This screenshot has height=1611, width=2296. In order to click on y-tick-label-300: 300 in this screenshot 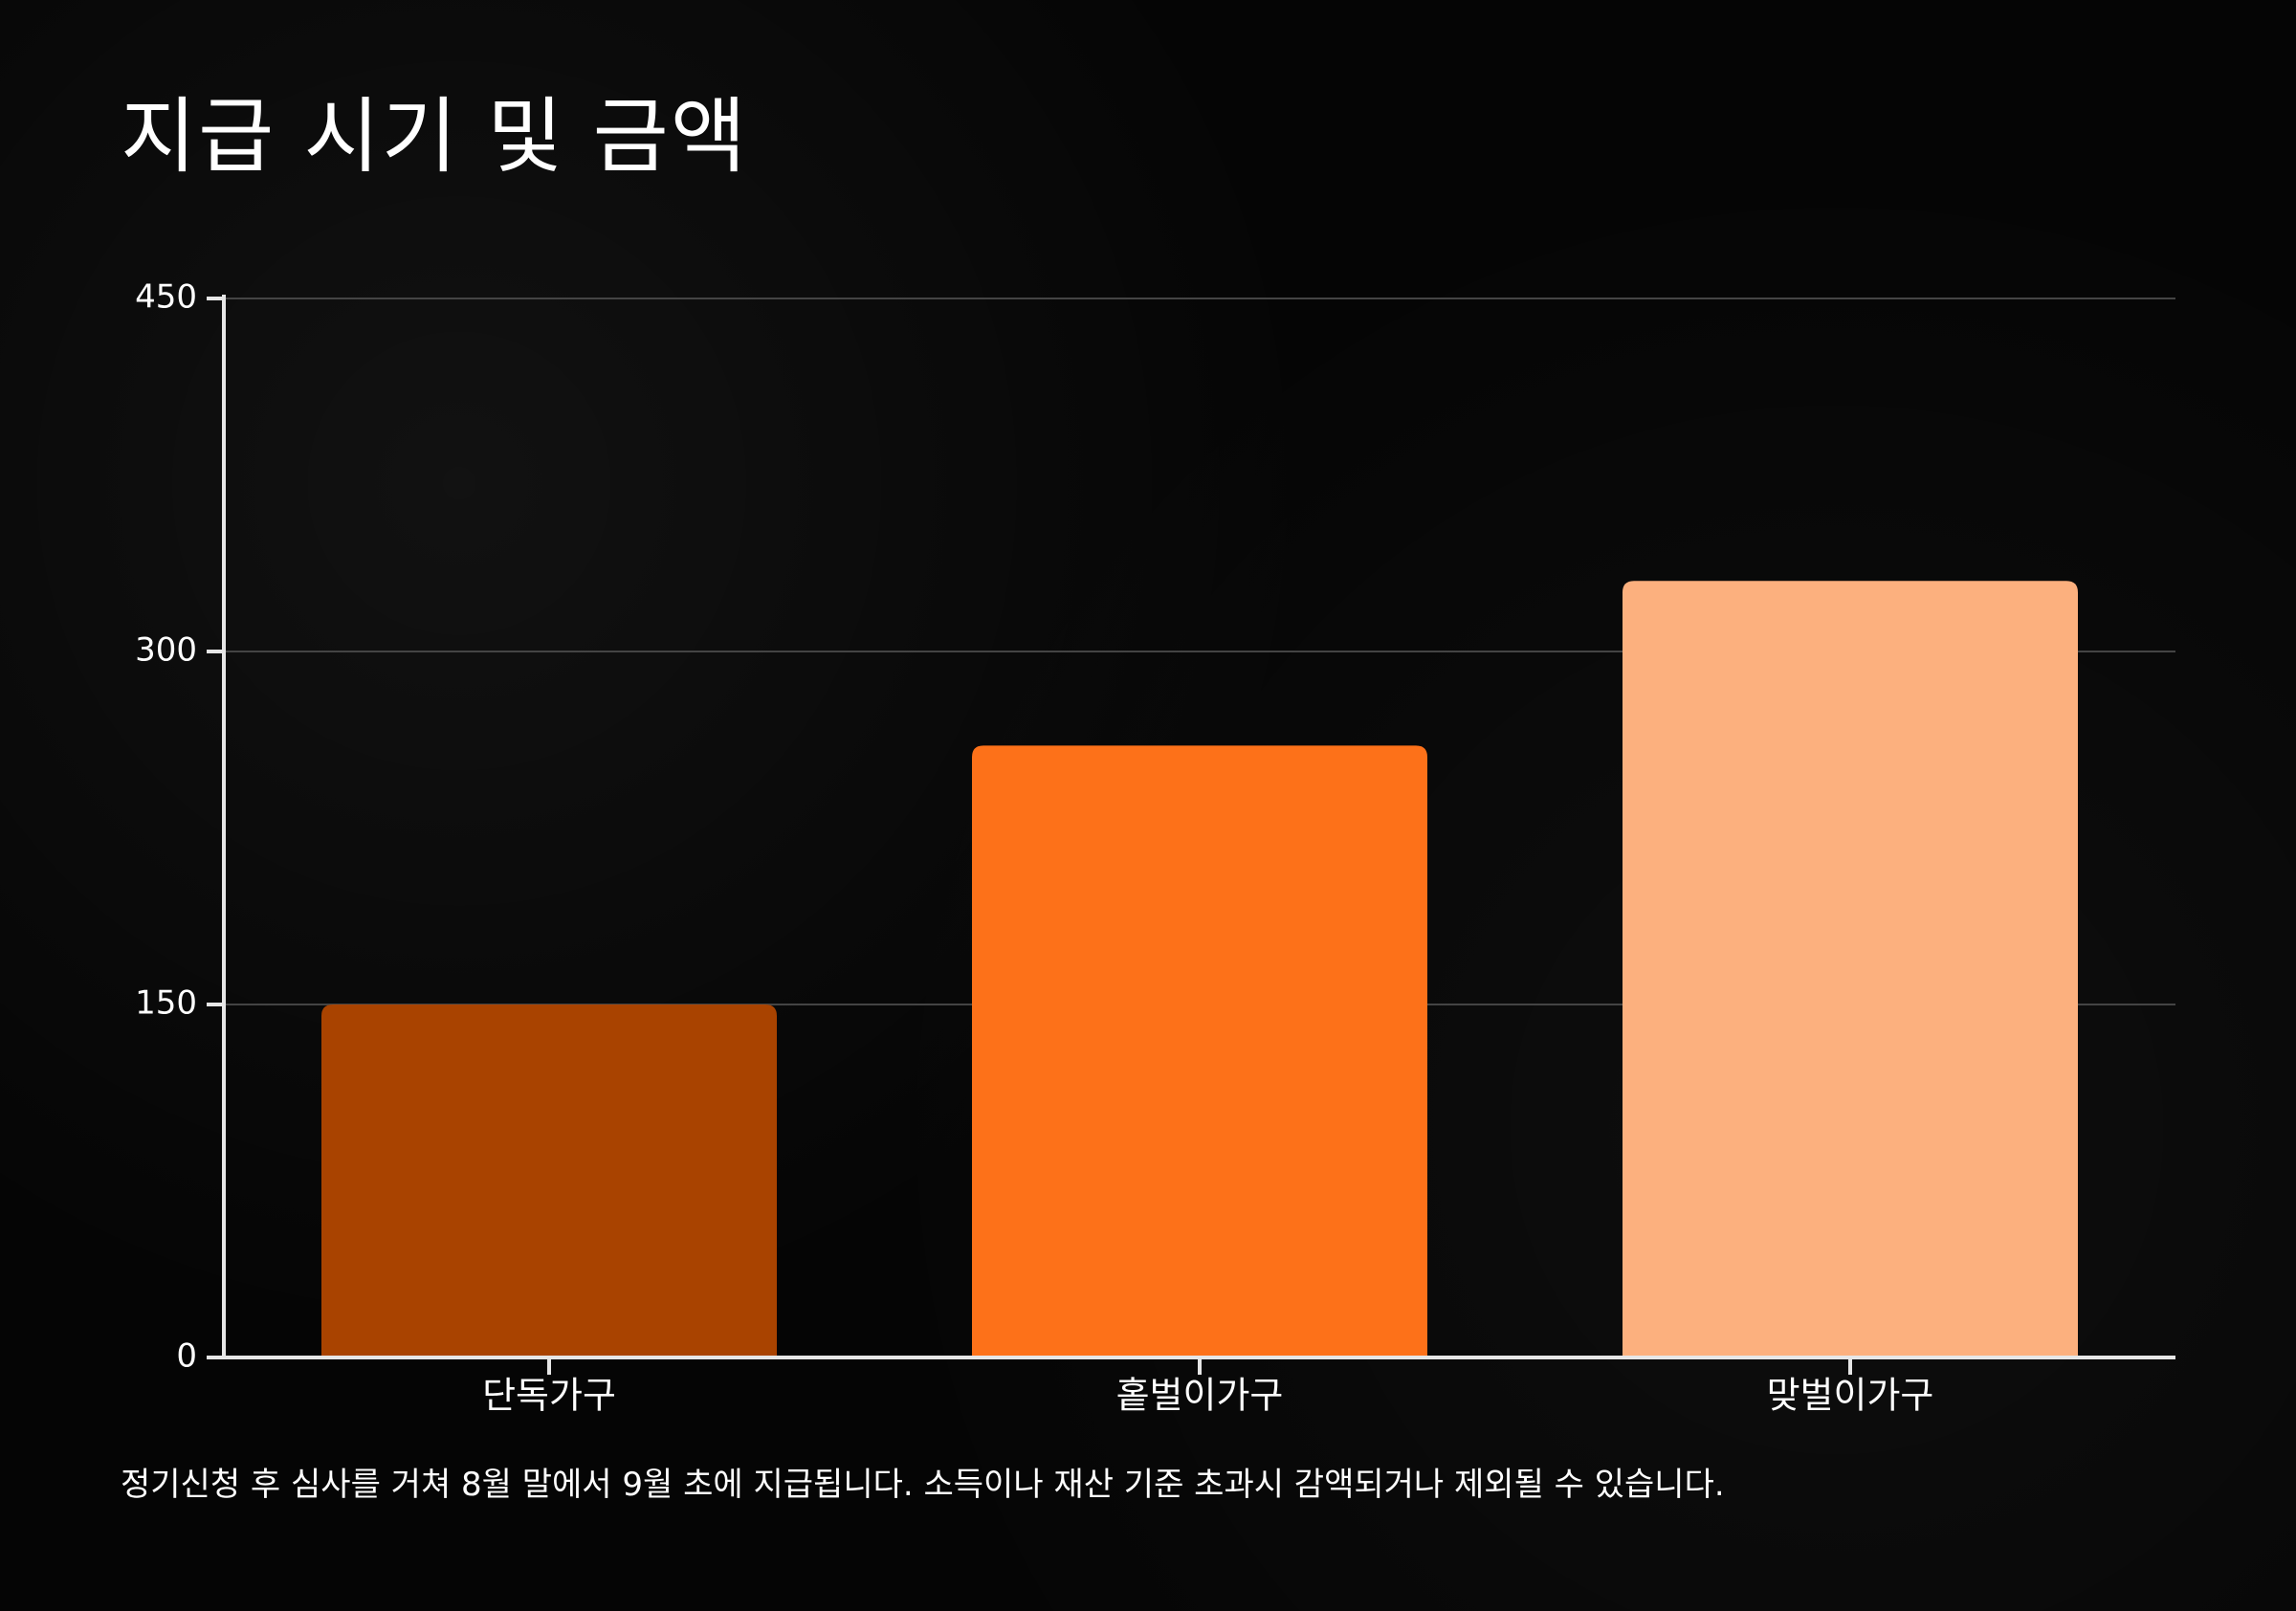, I will do `click(166, 650)`.